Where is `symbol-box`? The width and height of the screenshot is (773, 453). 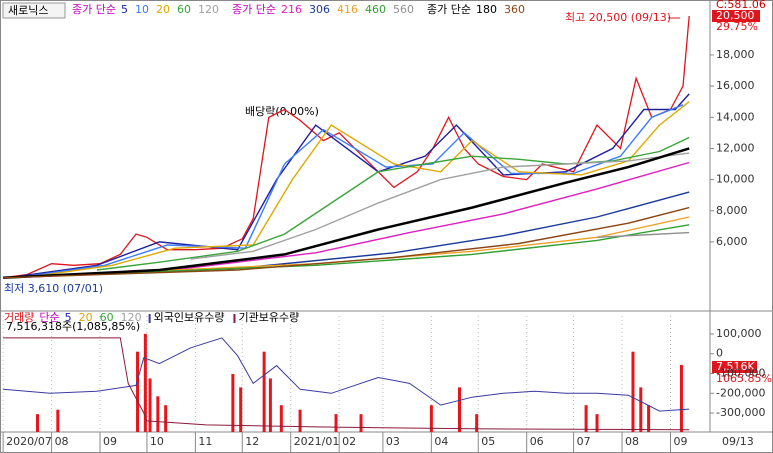
symbol-box is located at coordinates (34, 10).